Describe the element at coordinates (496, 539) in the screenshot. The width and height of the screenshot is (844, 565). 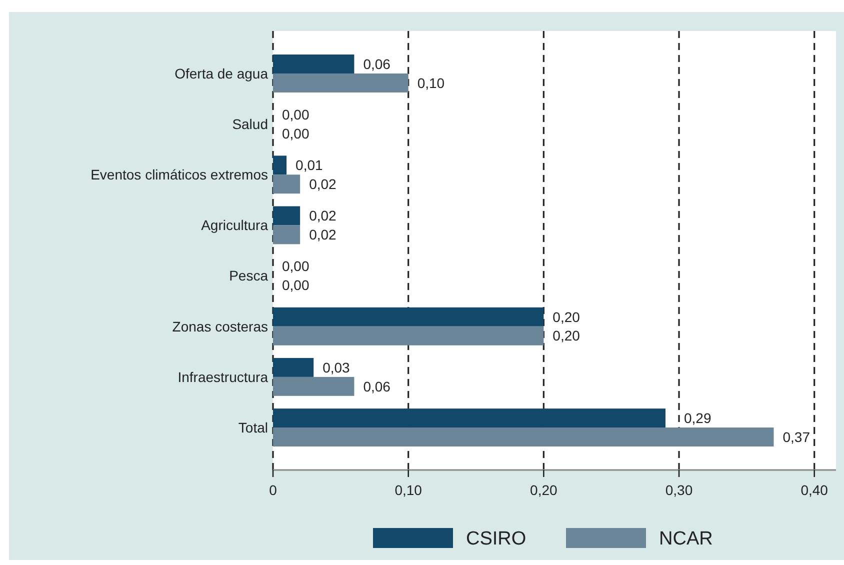
I see `legend-label: CSIRO` at that location.